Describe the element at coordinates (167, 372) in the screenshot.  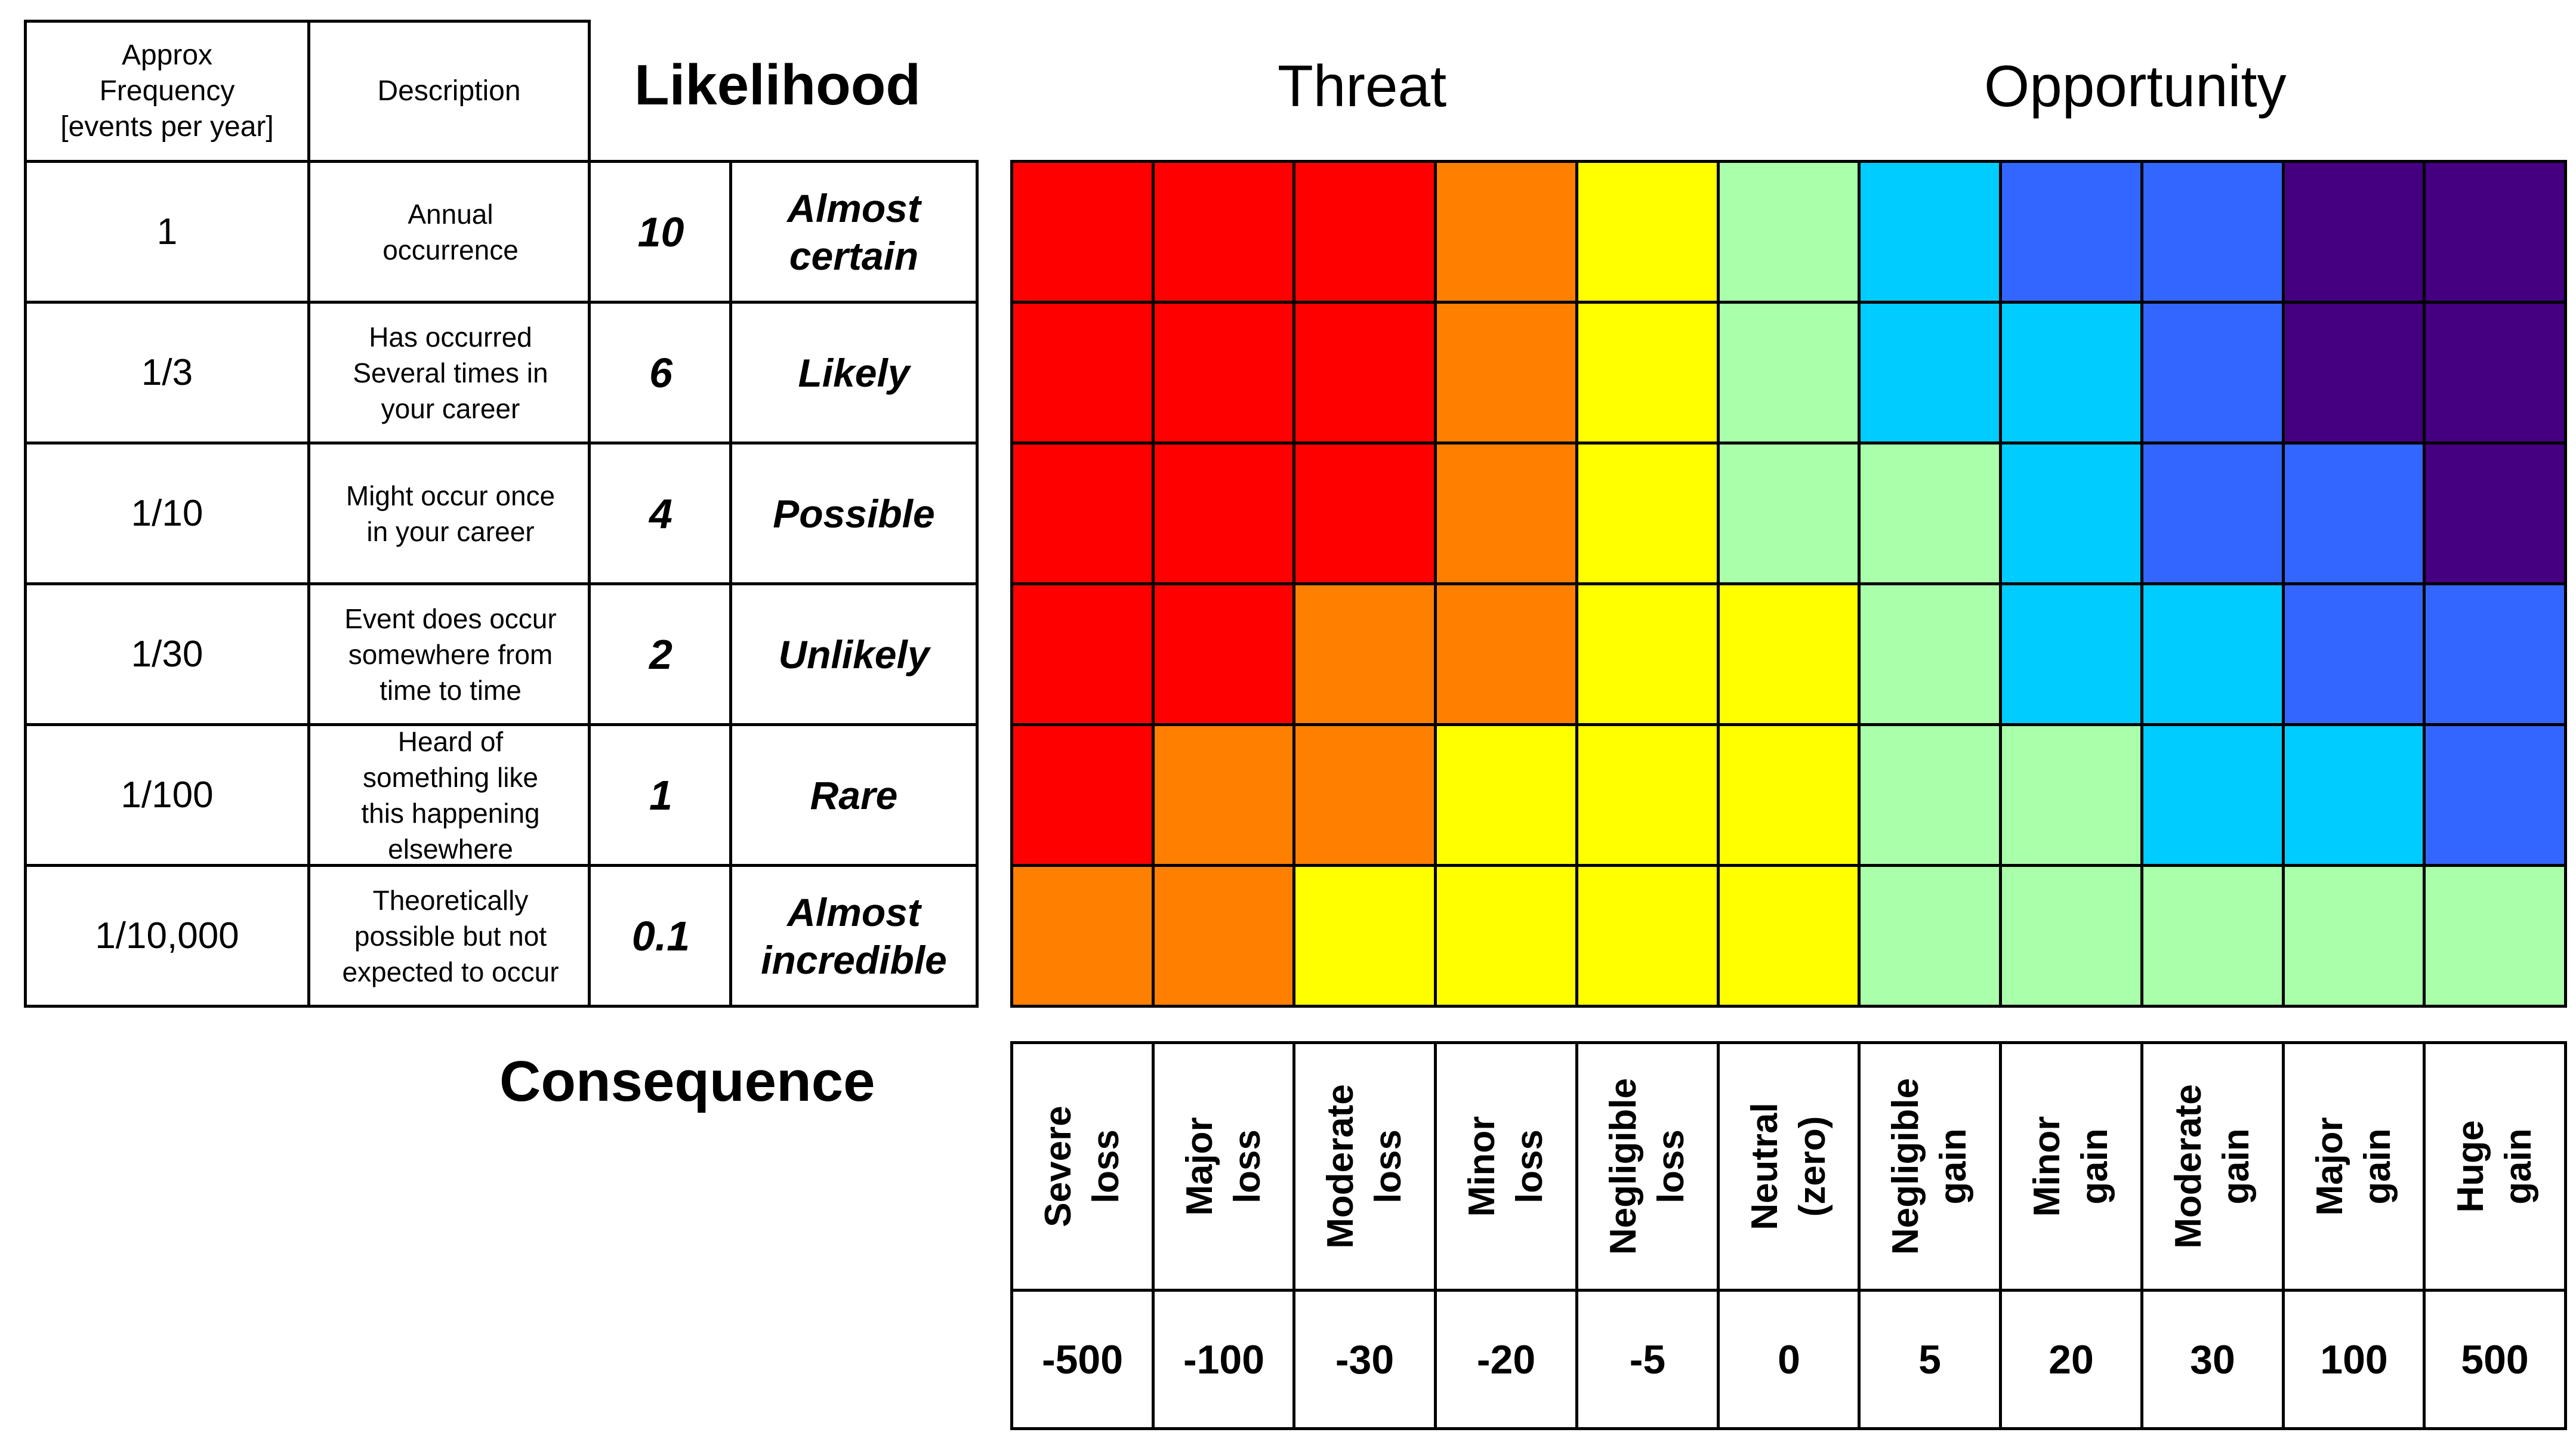
I see `frequency-cell: 1/3` at that location.